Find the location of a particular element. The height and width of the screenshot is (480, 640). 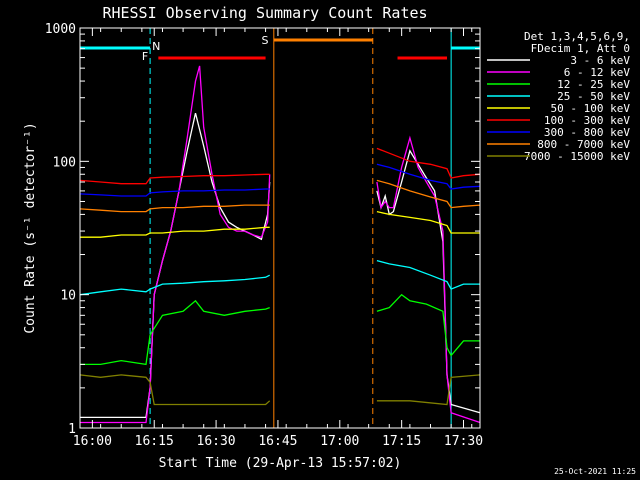

x-tick-label: 17:30 is located at coordinates (463, 441).